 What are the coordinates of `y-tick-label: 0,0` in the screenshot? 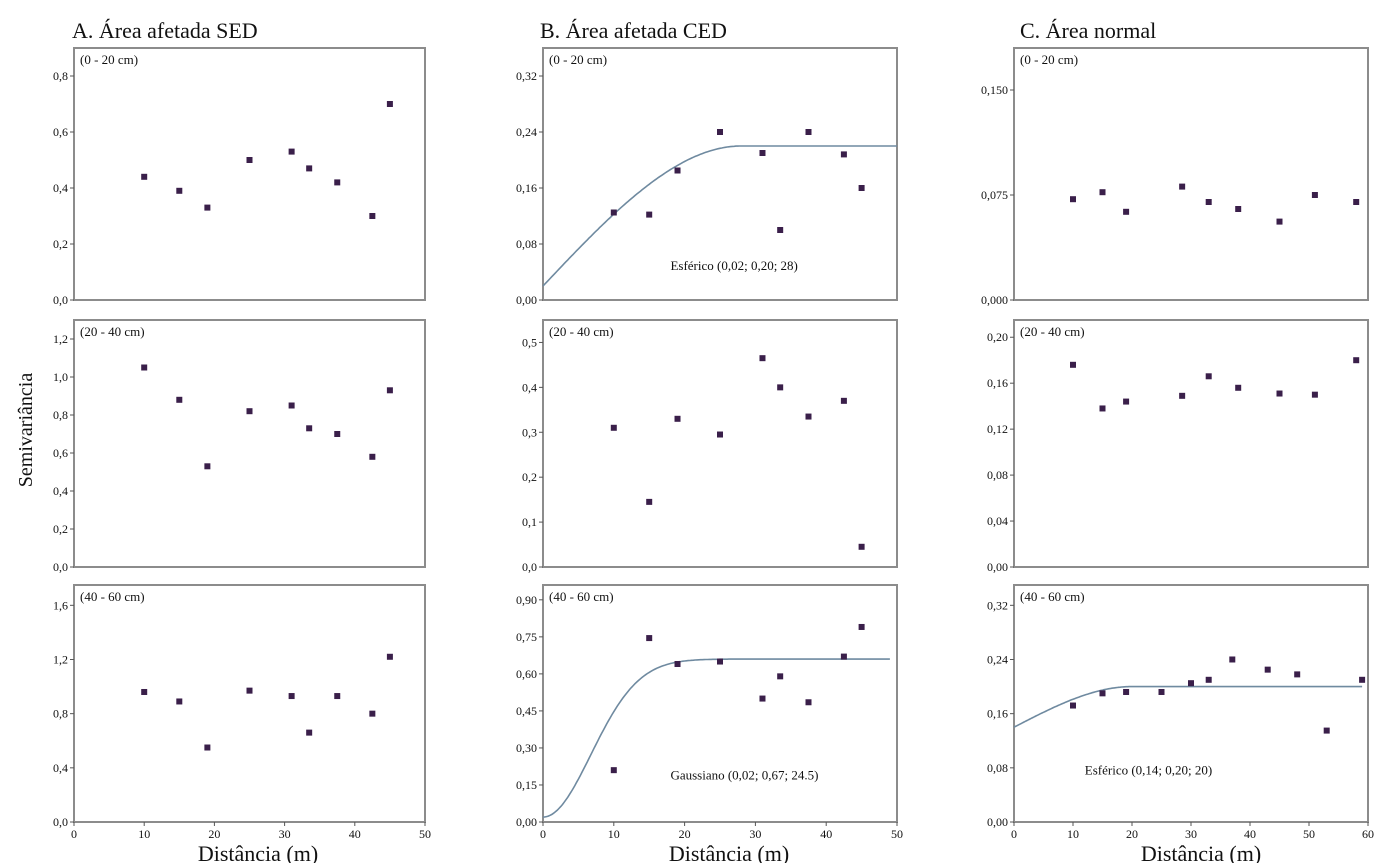 It's located at (60, 567).